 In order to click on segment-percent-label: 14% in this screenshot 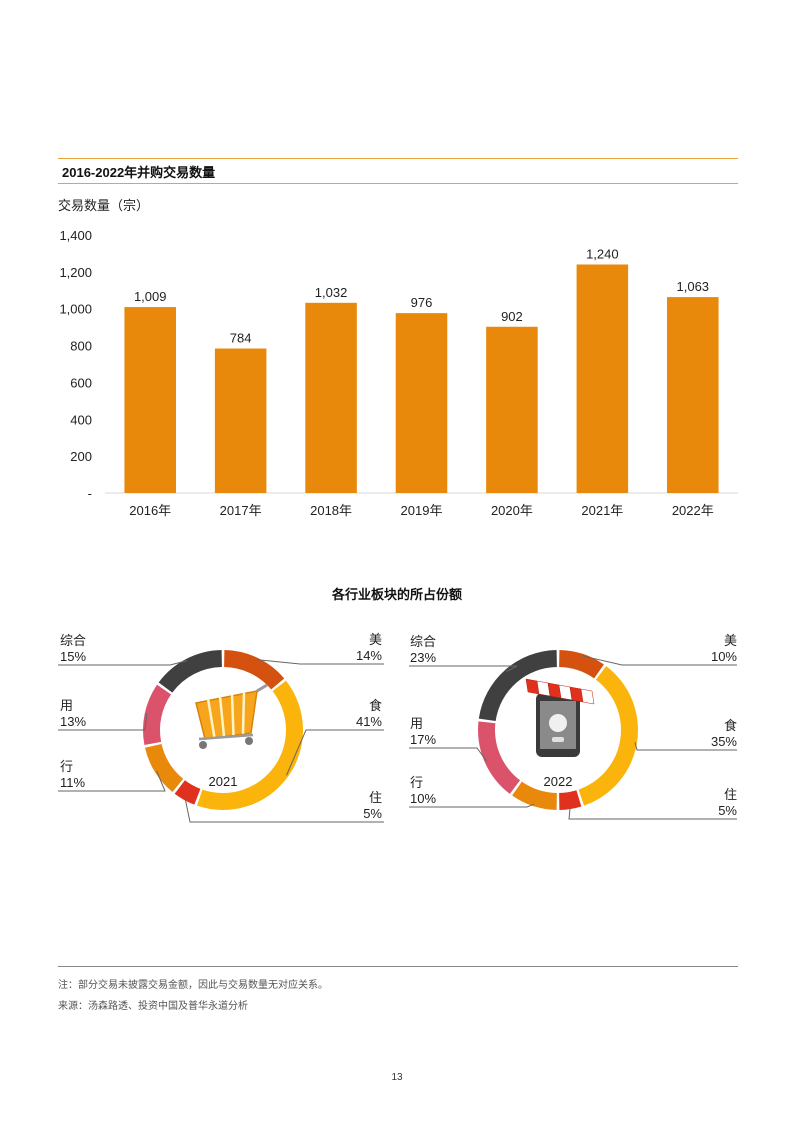, I will do `click(369, 655)`.